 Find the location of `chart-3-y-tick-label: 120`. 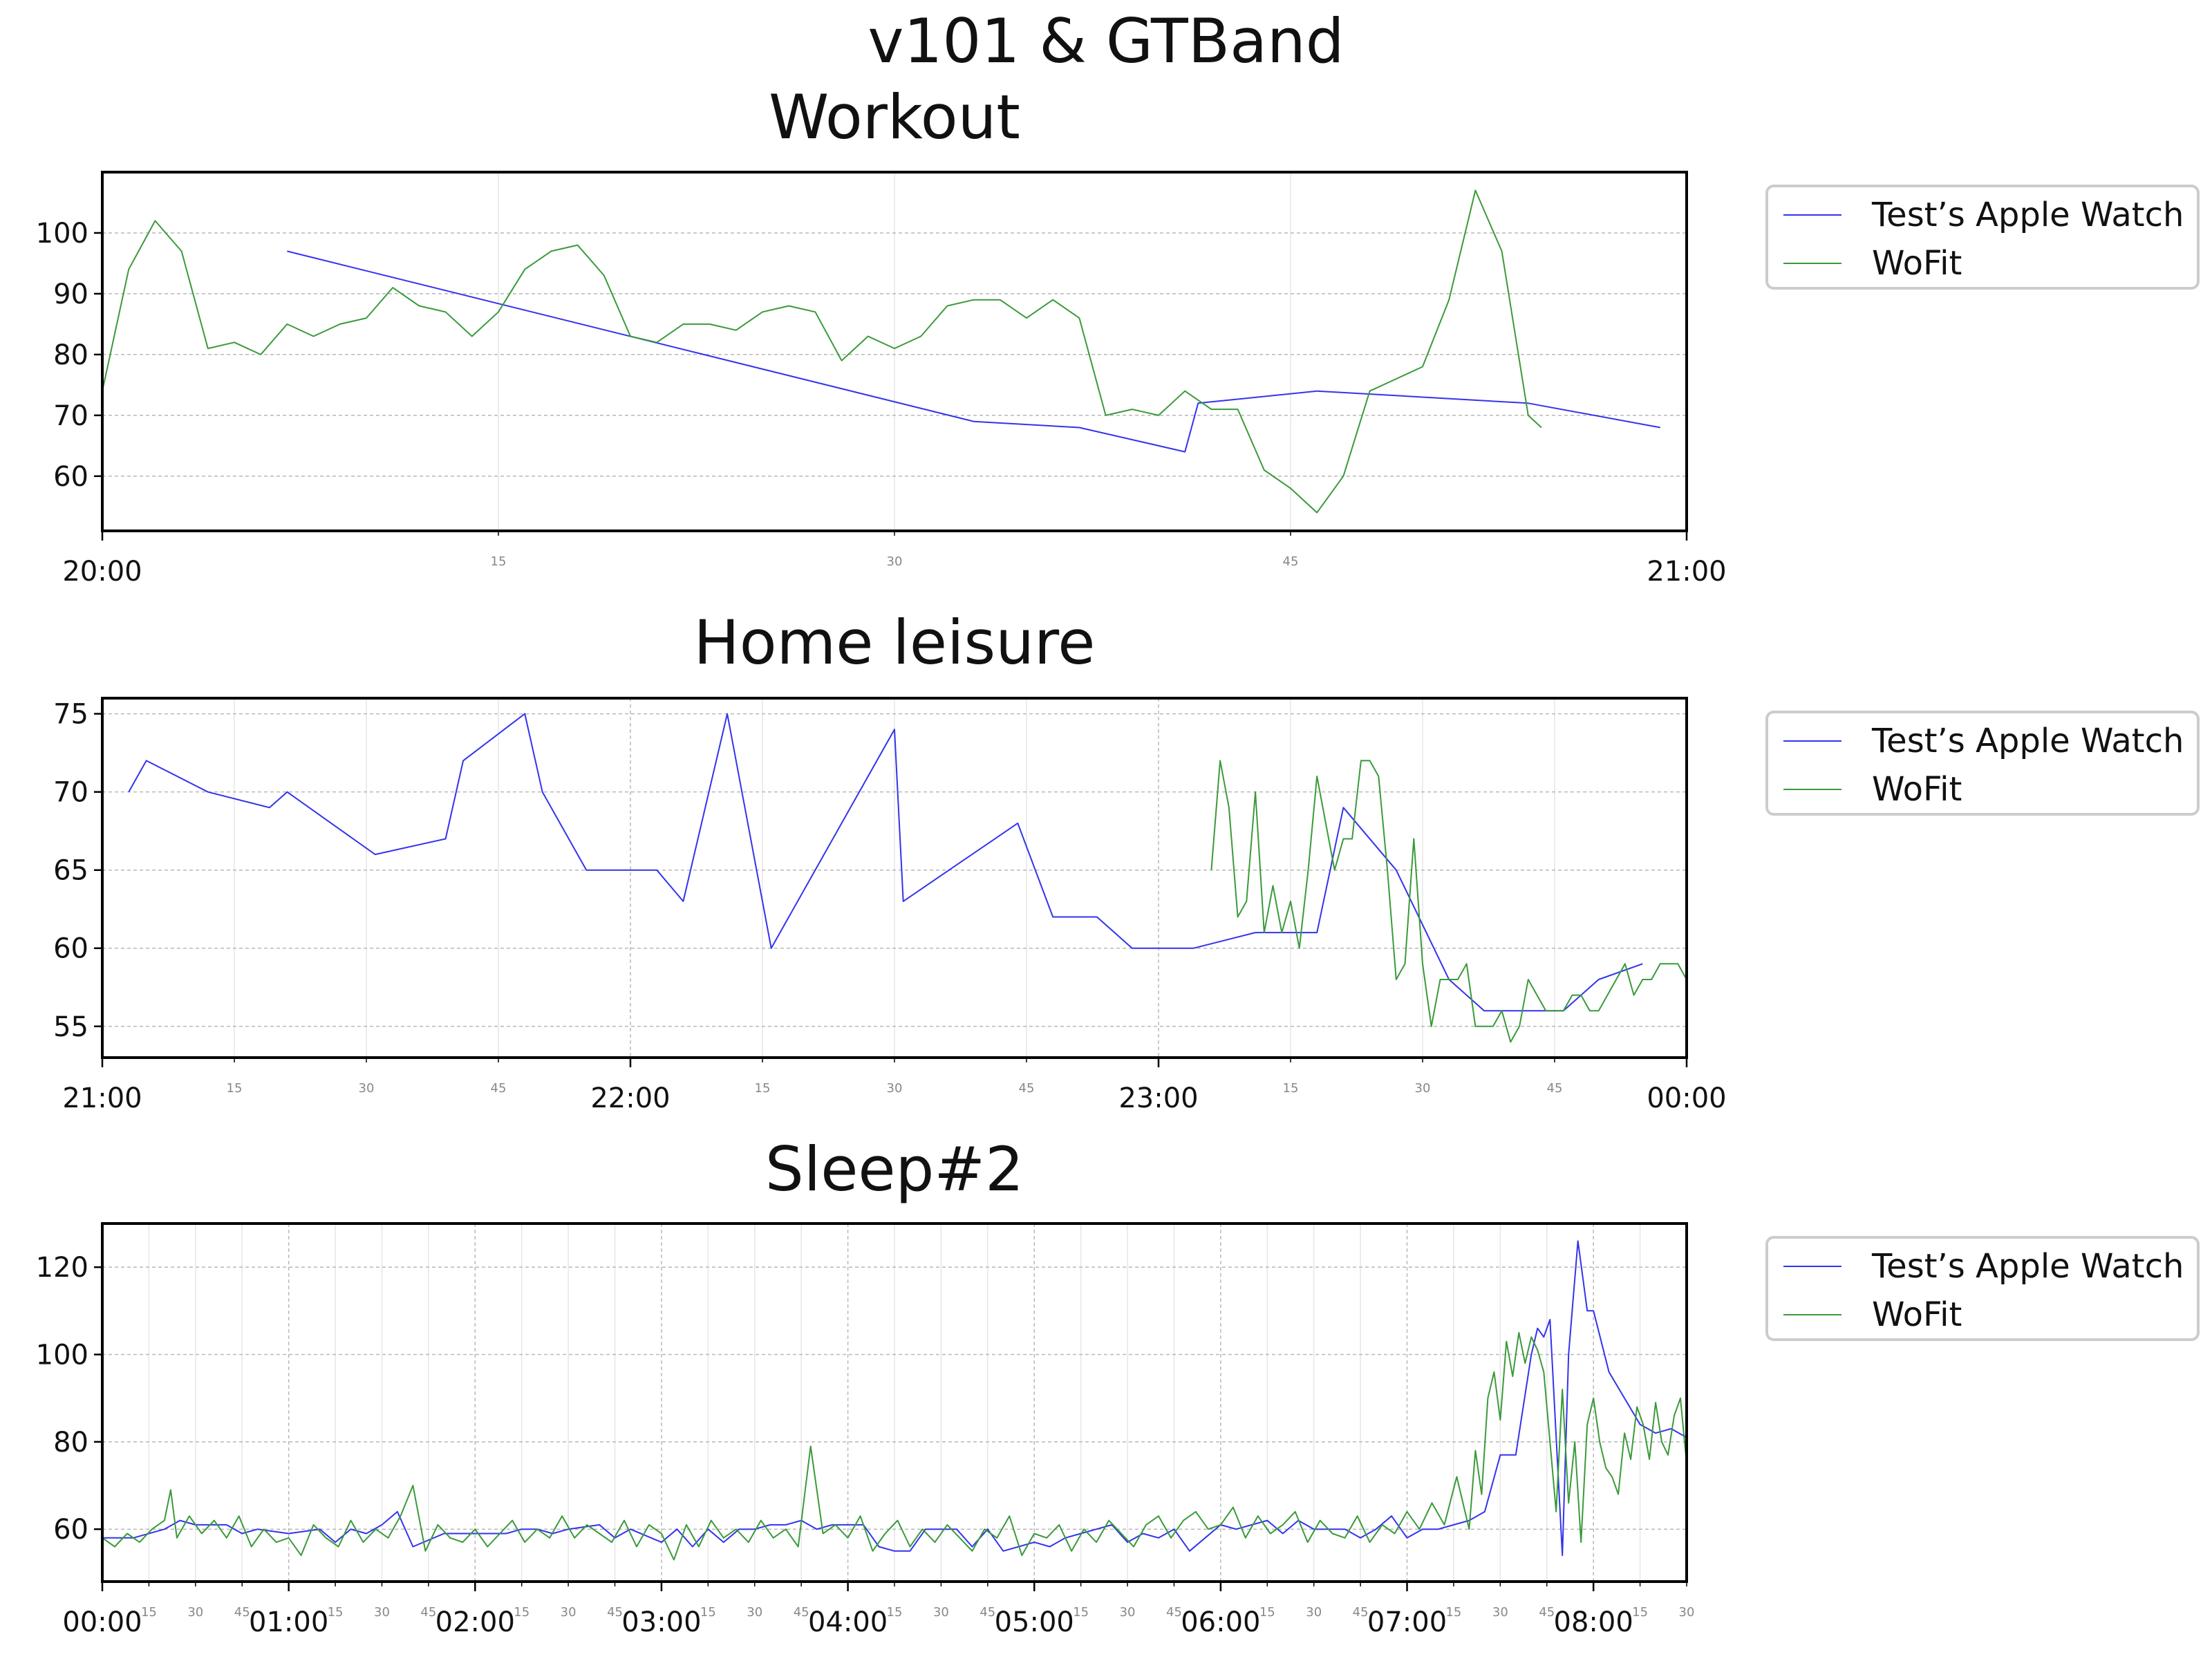

chart-3-y-tick-label: 120 is located at coordinates (62, 1268).